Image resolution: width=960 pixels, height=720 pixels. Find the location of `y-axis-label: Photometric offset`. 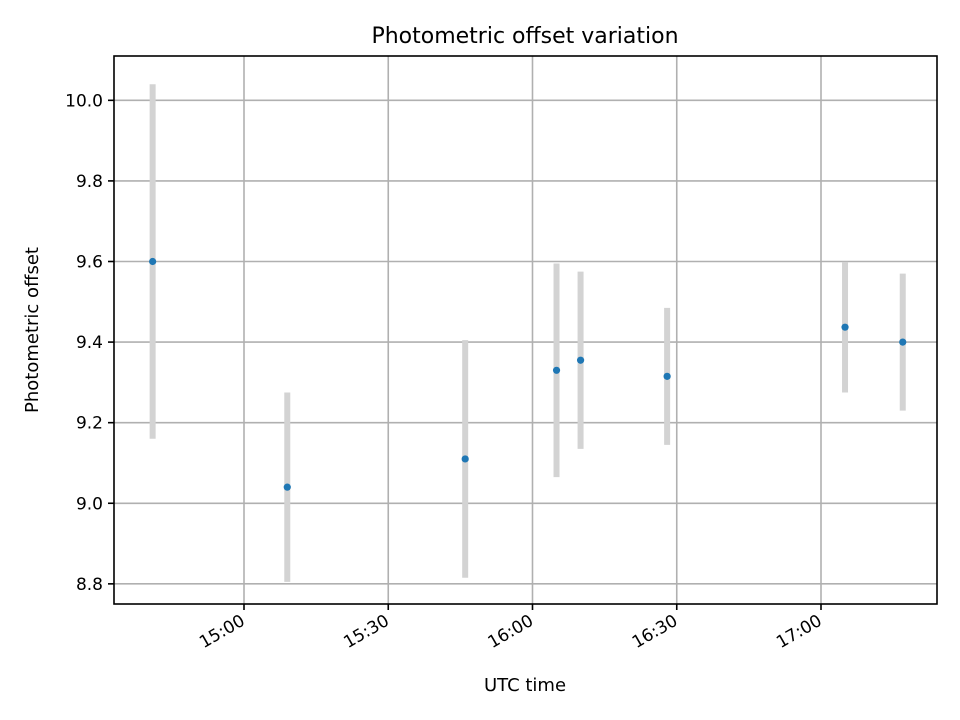

y-axis-label: Photometric offset is located at coordinates (32, 330).